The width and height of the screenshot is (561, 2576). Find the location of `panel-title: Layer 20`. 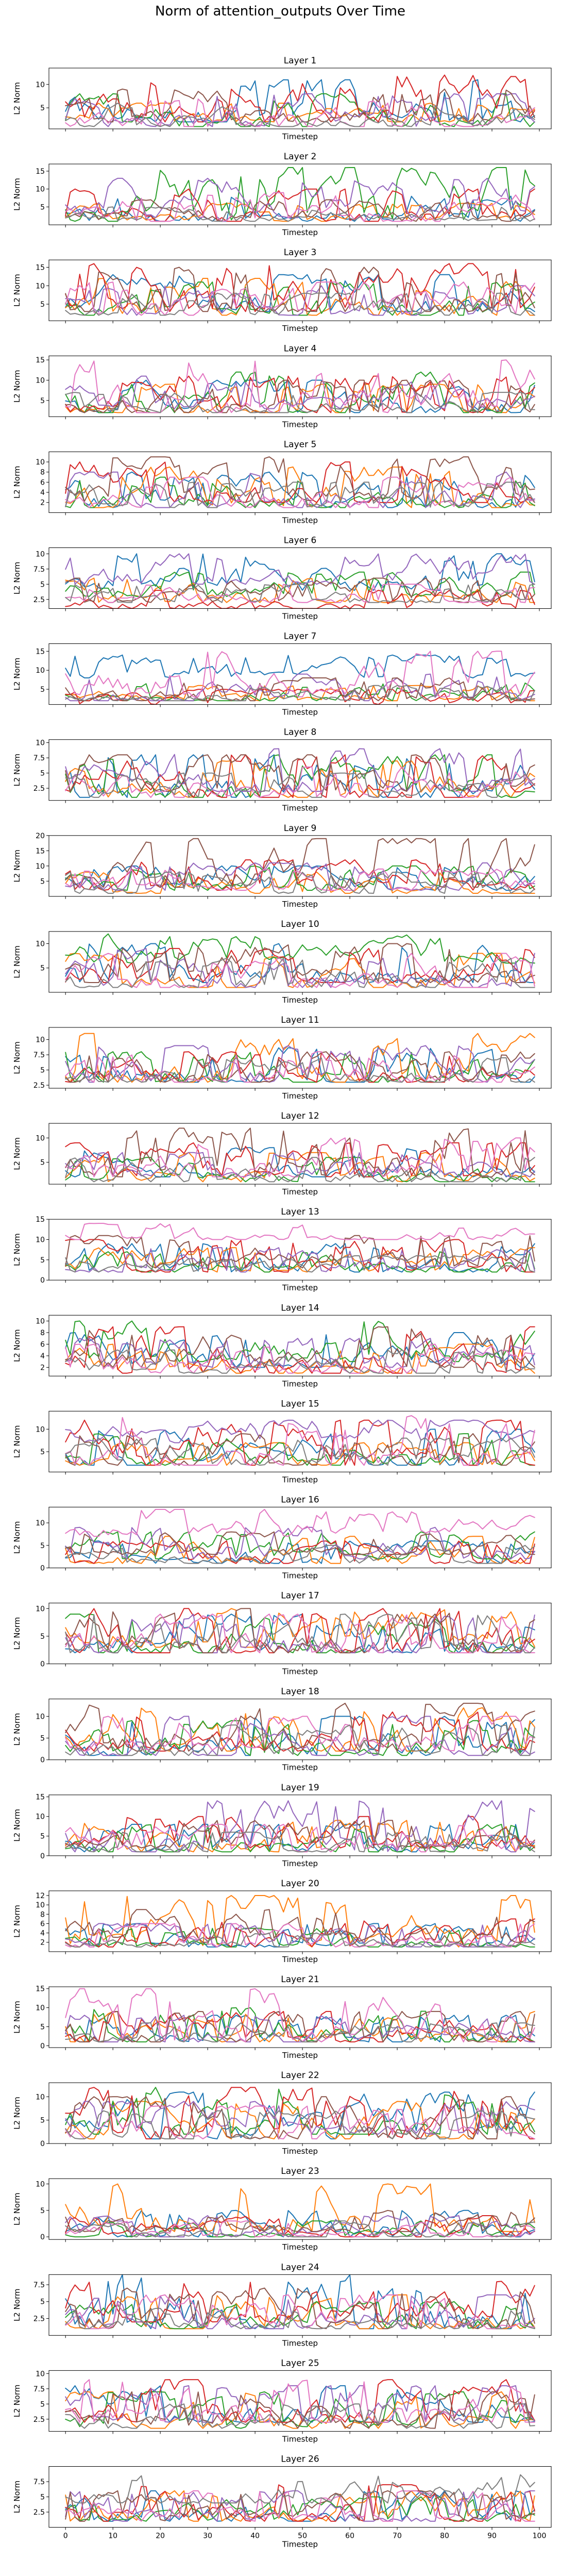

panel-title: Layer 20 is located at coordinates (300, 1884).